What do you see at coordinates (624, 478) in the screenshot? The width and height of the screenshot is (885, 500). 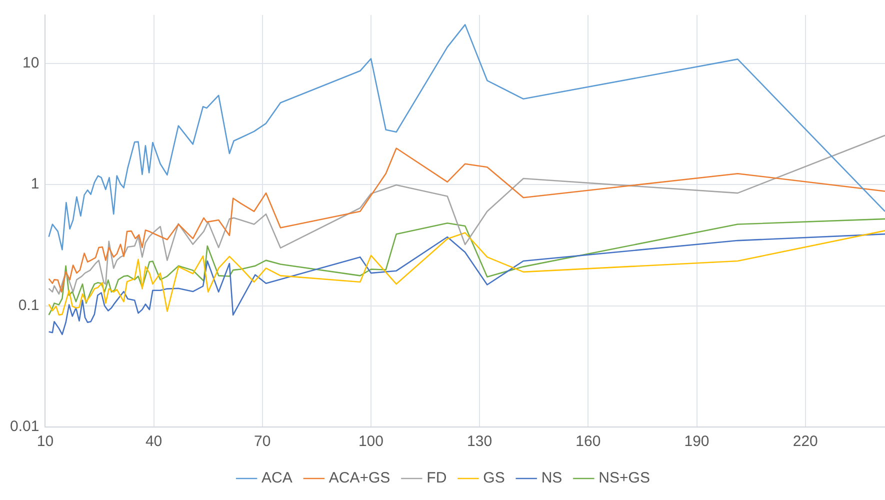 I see `legend-label: NS+GS` at bounding box center [624, 478].